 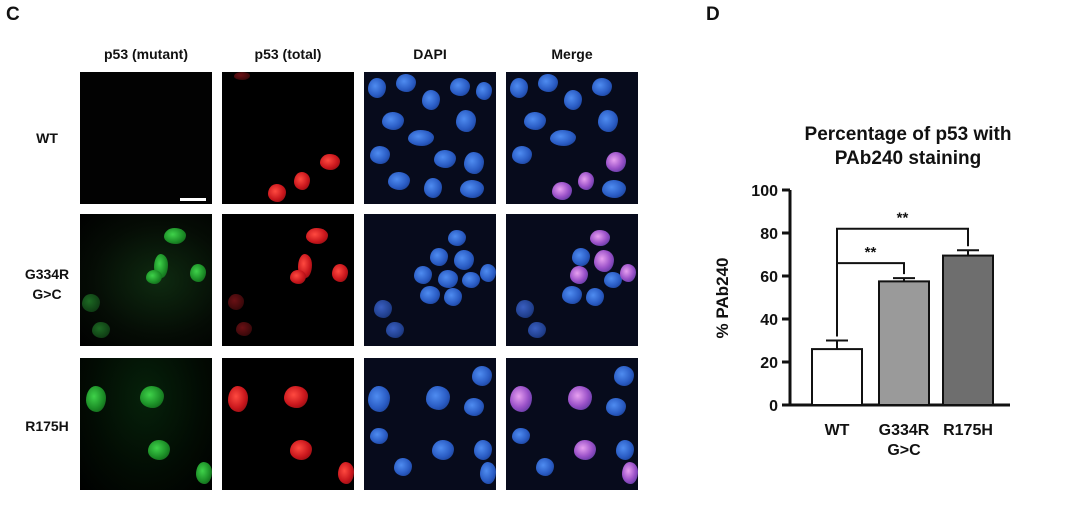 I want to click on micrograph-r175h-p53-mutant, so click(x=146, y=424).